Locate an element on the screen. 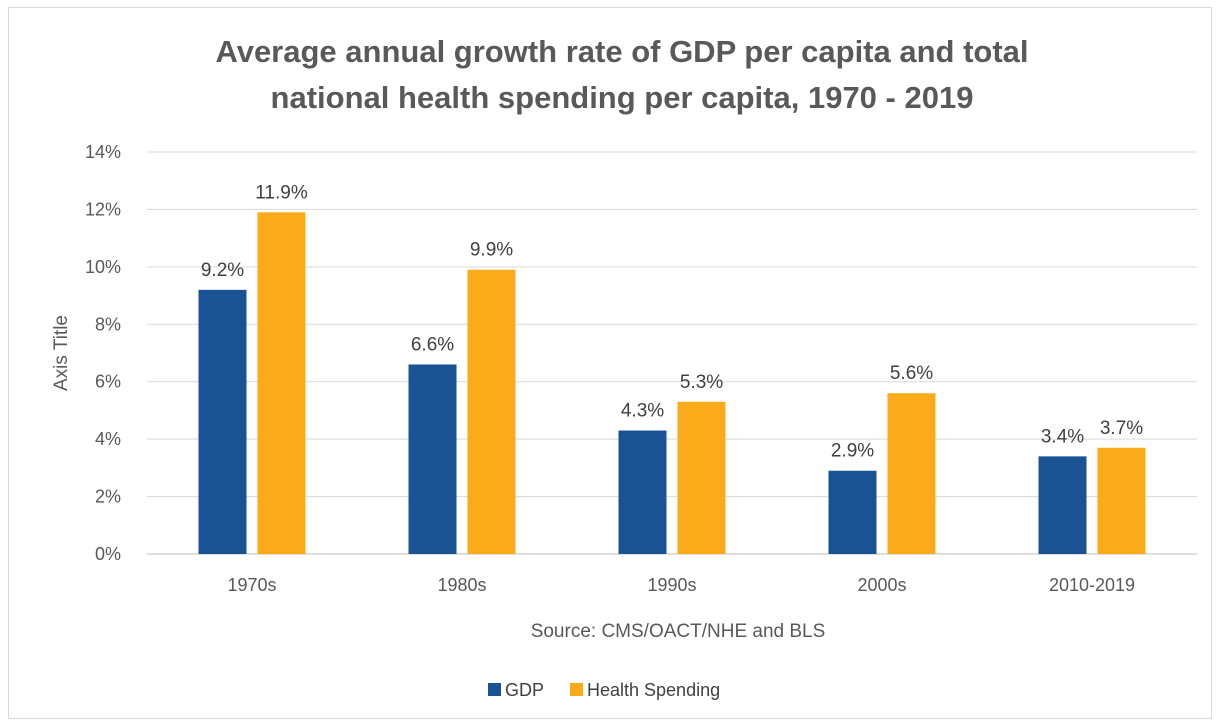 This screenshot has height=728, width=1221. x-tick-label: 2010-2019 is located at coordinates (1092, 585).